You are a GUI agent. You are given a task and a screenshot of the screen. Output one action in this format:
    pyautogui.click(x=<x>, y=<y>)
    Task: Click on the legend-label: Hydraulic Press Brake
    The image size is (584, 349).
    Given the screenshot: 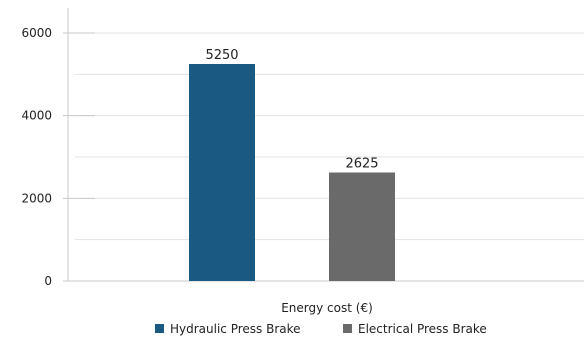 What is the action you would take?
    pyautogui.click(x=235, y=329)
    